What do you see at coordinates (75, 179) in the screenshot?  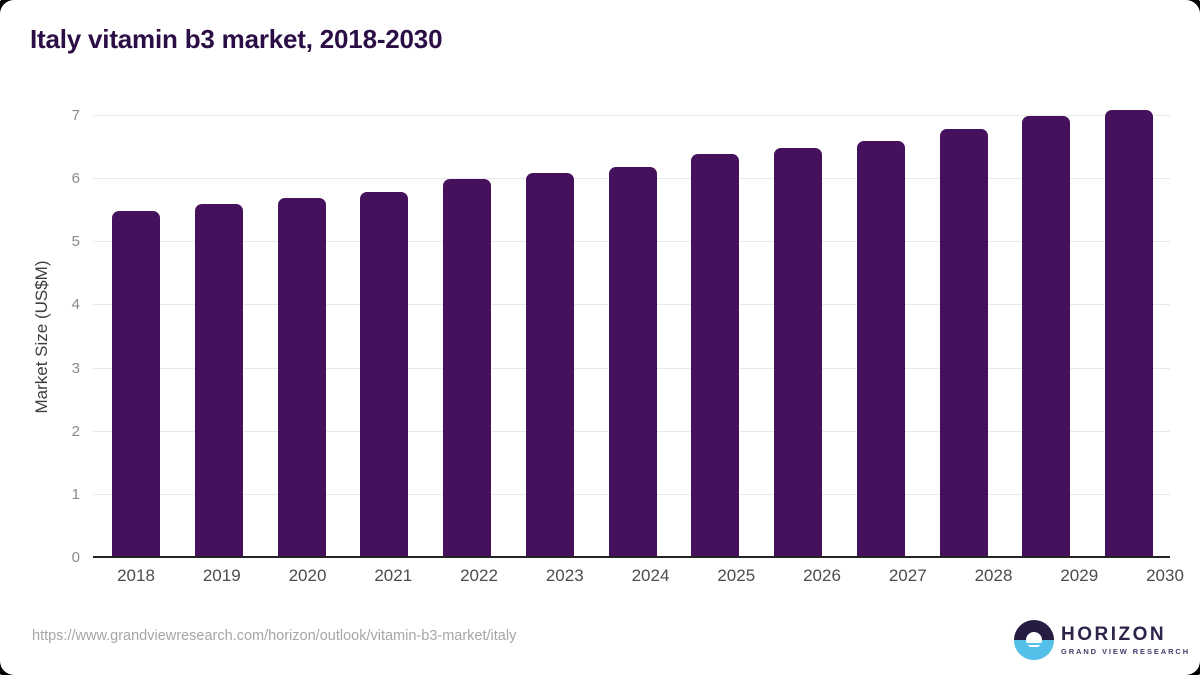 I see `y-tick-label: 6` at bounding box center [75, 179].